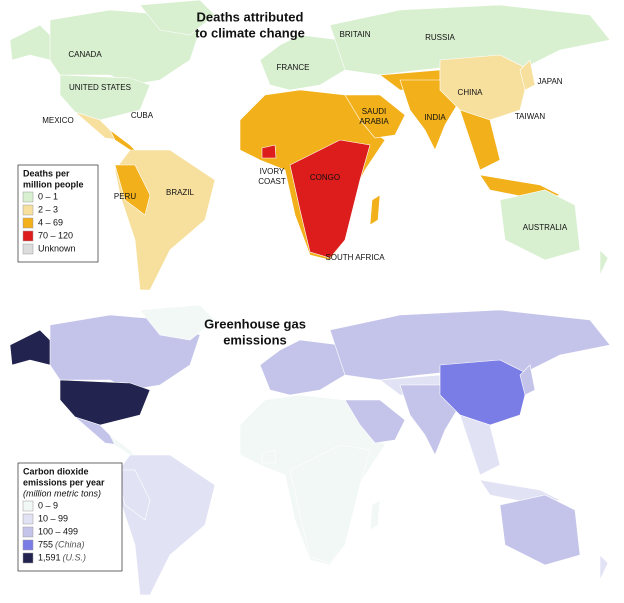 This screenshot has width=624, height=603. What do you see at coordinates (46, 173) in the screenshot?
I see `legend-title: Deaths per` at bounding box center [46, 173].